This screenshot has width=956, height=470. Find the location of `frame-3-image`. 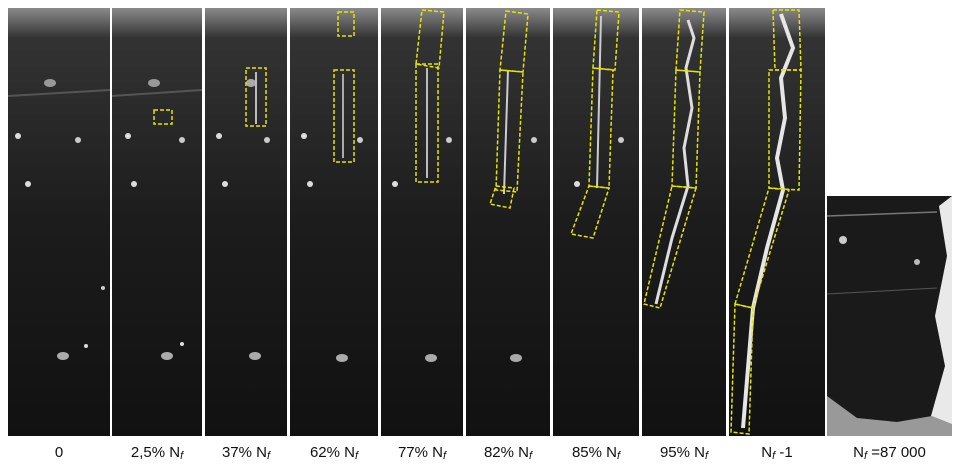

frame-3-image is located at coordinates (334, 222).